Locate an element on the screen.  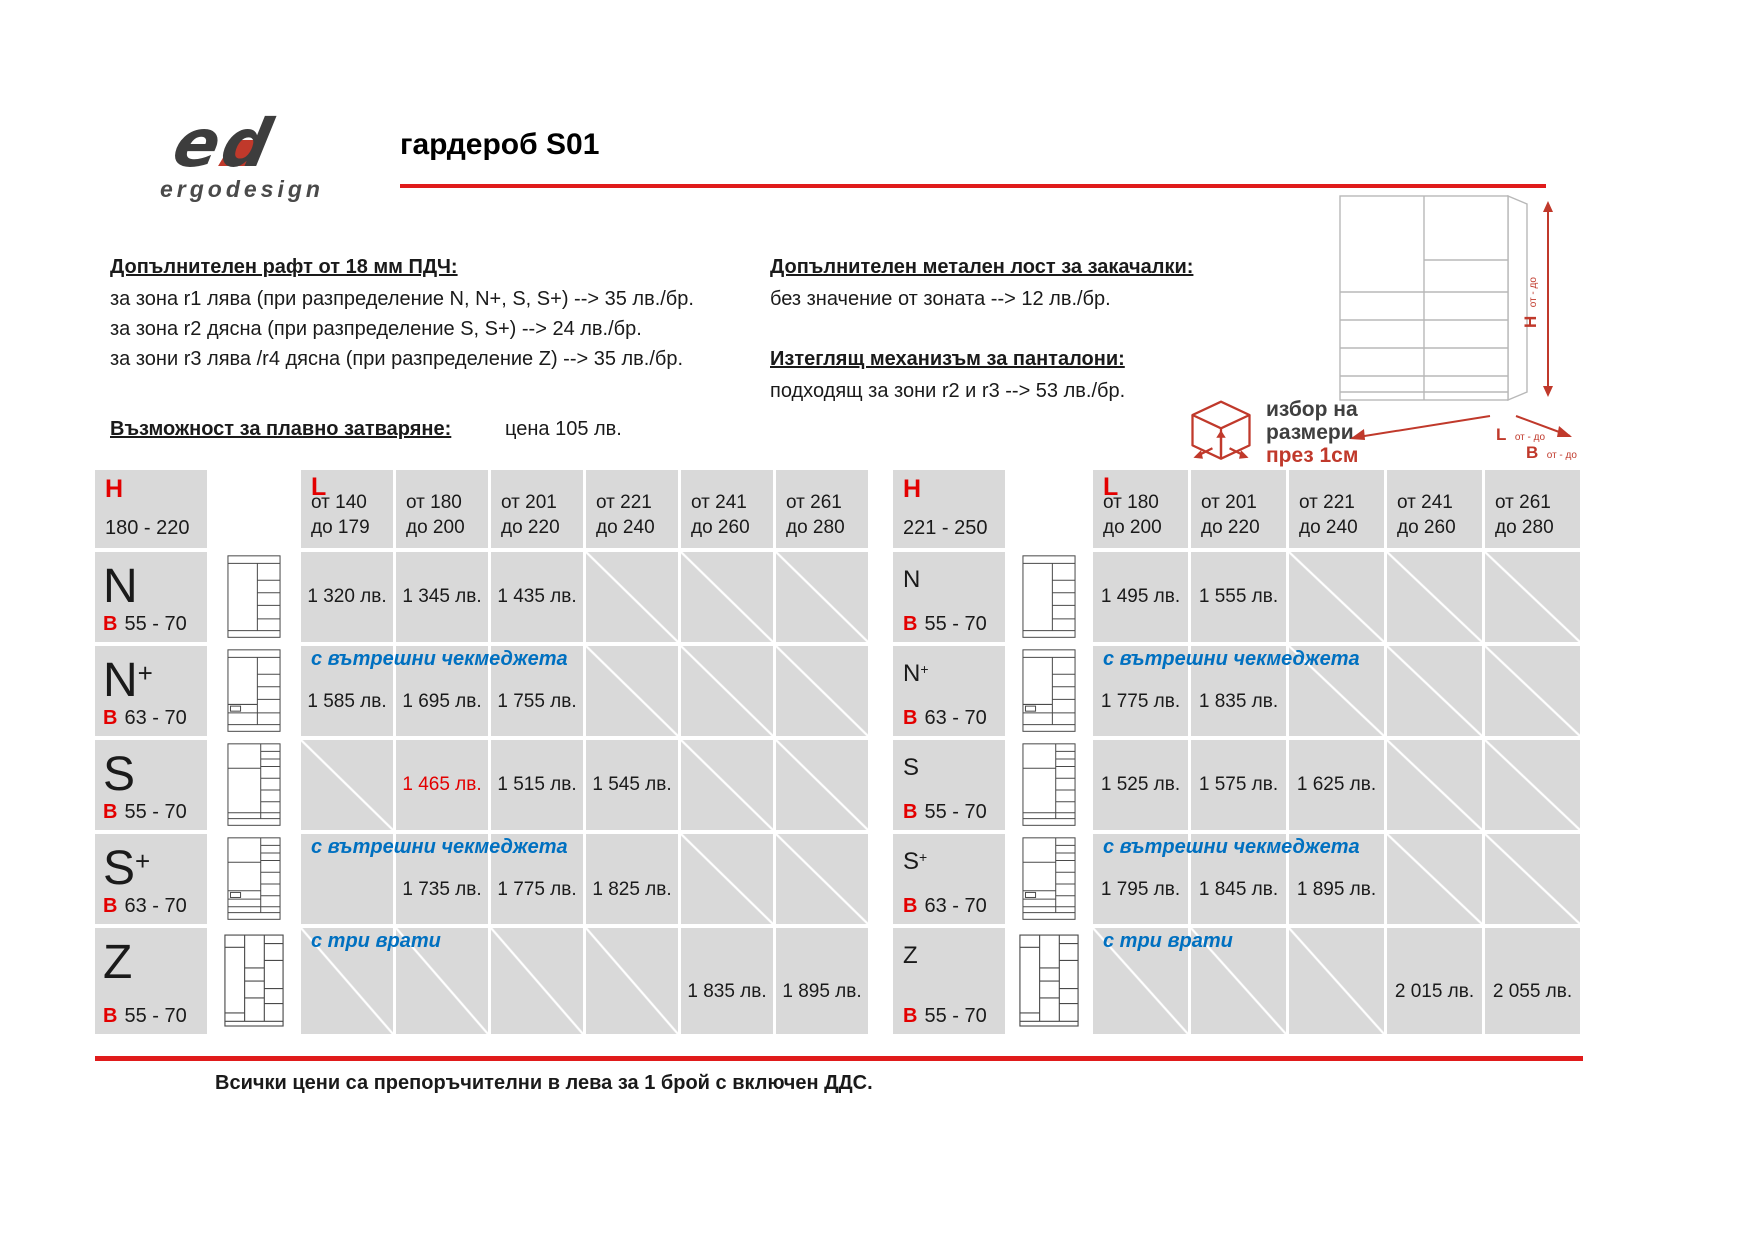
dim-b-label: B от - до is located at coordinates (1551, 452).